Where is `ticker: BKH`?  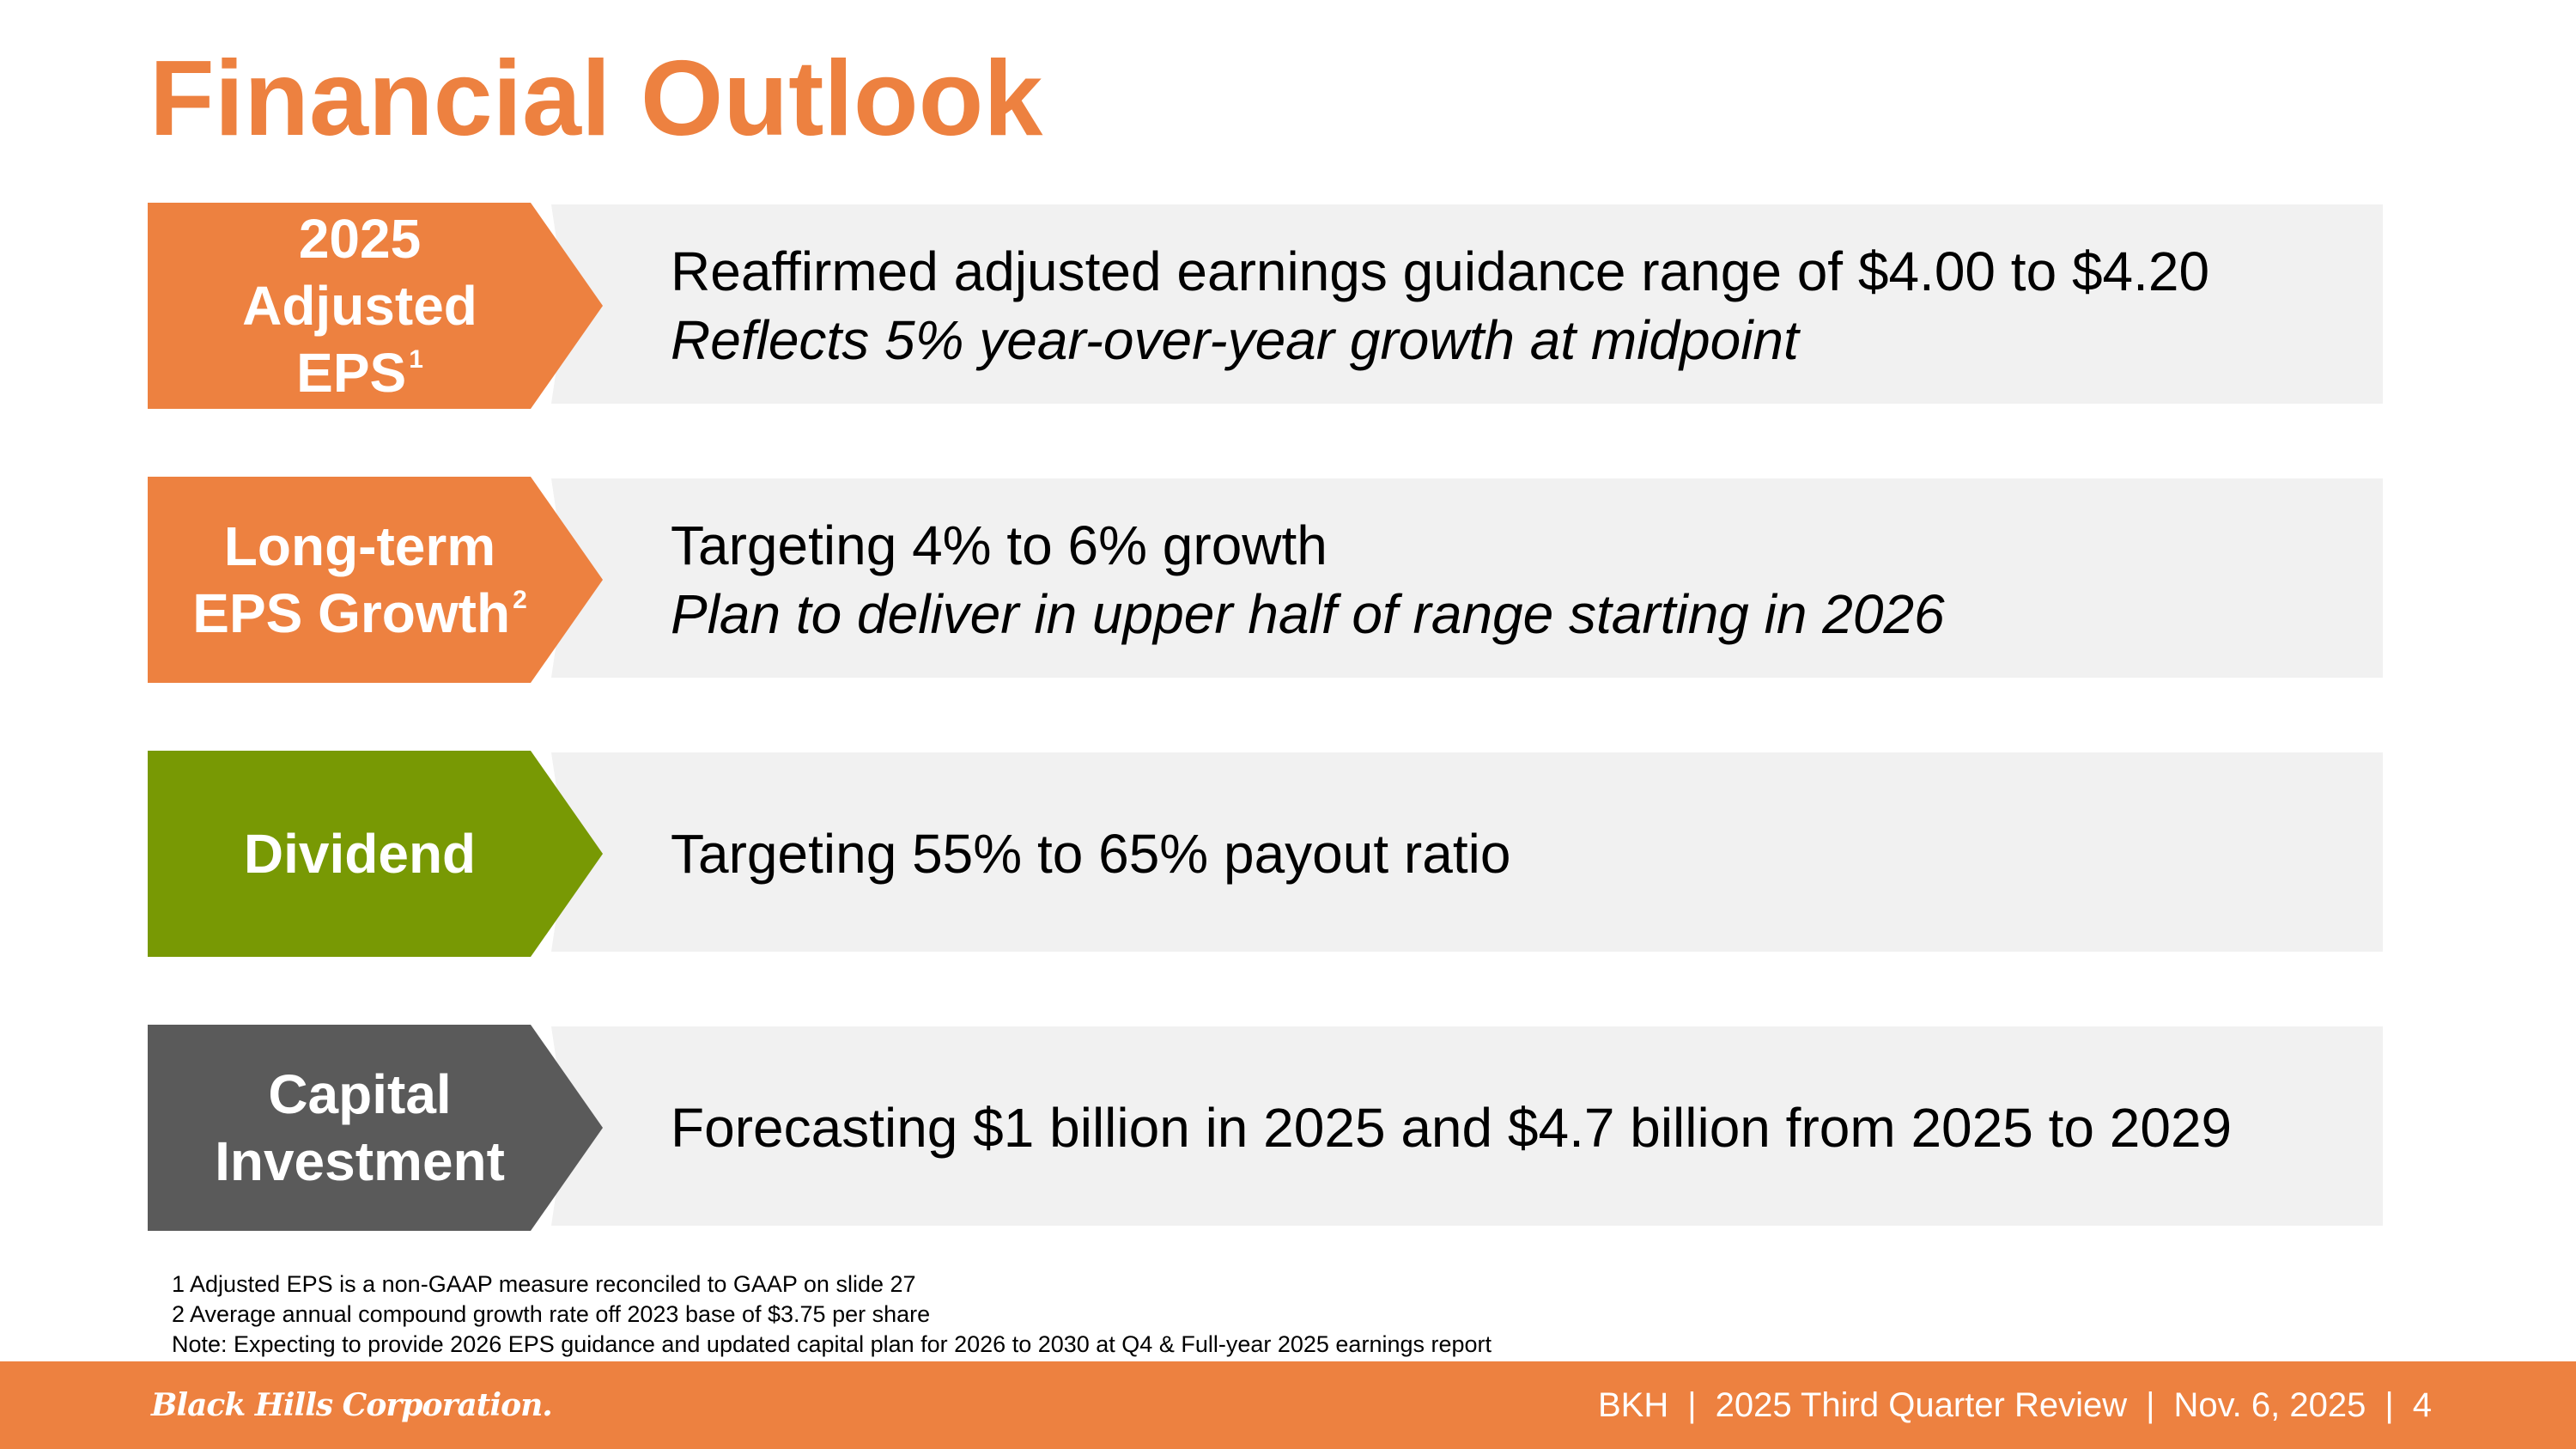 ticker: BKH is located at coordinates (1633, 1404).